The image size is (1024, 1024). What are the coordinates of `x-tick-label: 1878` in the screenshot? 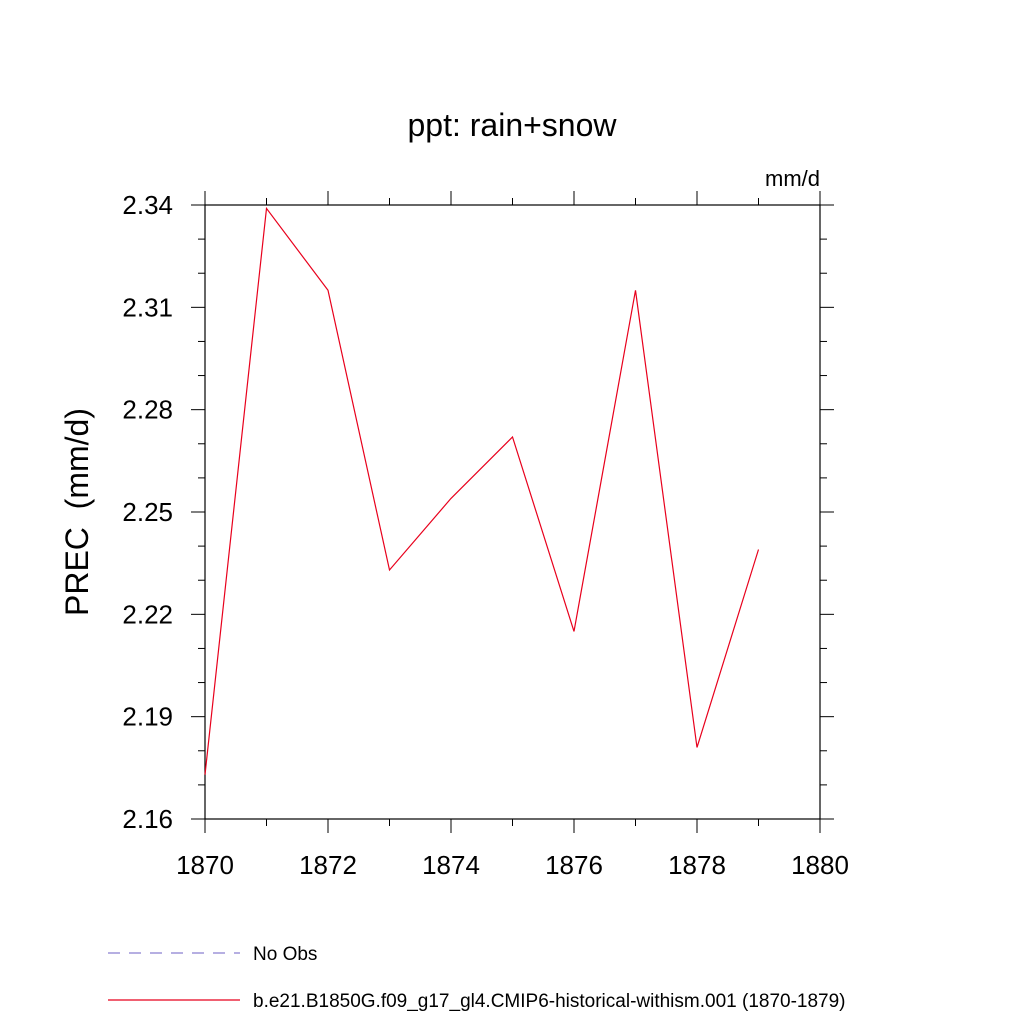 It's located at (697, 865).